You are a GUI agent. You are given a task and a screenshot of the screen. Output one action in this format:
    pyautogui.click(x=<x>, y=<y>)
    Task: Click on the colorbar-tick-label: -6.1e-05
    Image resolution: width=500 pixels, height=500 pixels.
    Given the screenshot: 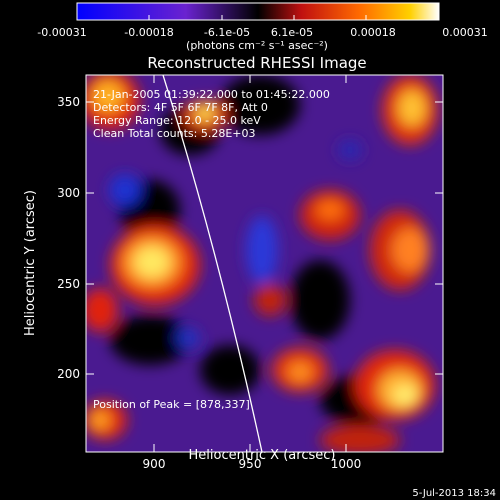 What is the action you would take?
    pyautogui.click(x=227, y=32)
    